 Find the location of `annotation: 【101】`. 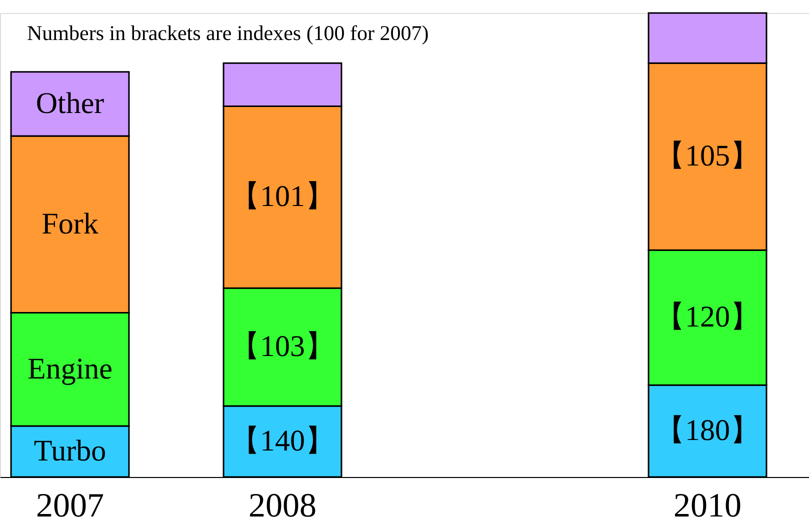

annotation: 【101】 is located at coordinates (283, 197).